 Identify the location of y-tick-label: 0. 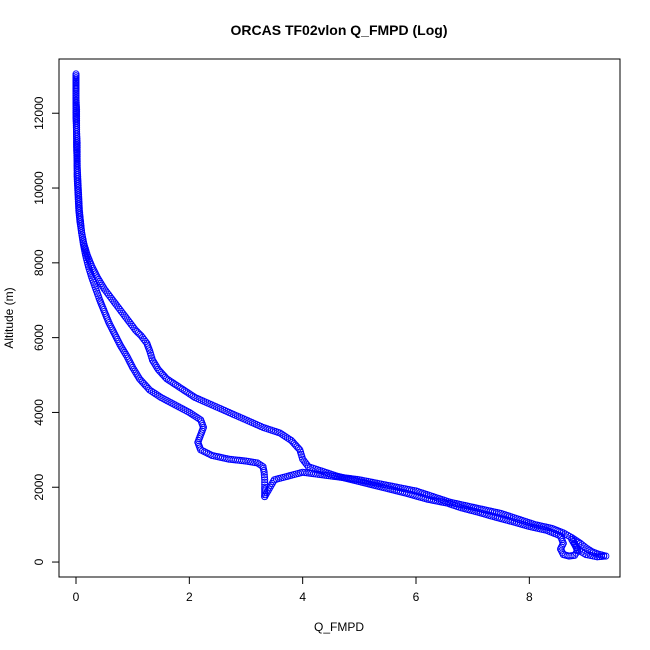
(39, 561).